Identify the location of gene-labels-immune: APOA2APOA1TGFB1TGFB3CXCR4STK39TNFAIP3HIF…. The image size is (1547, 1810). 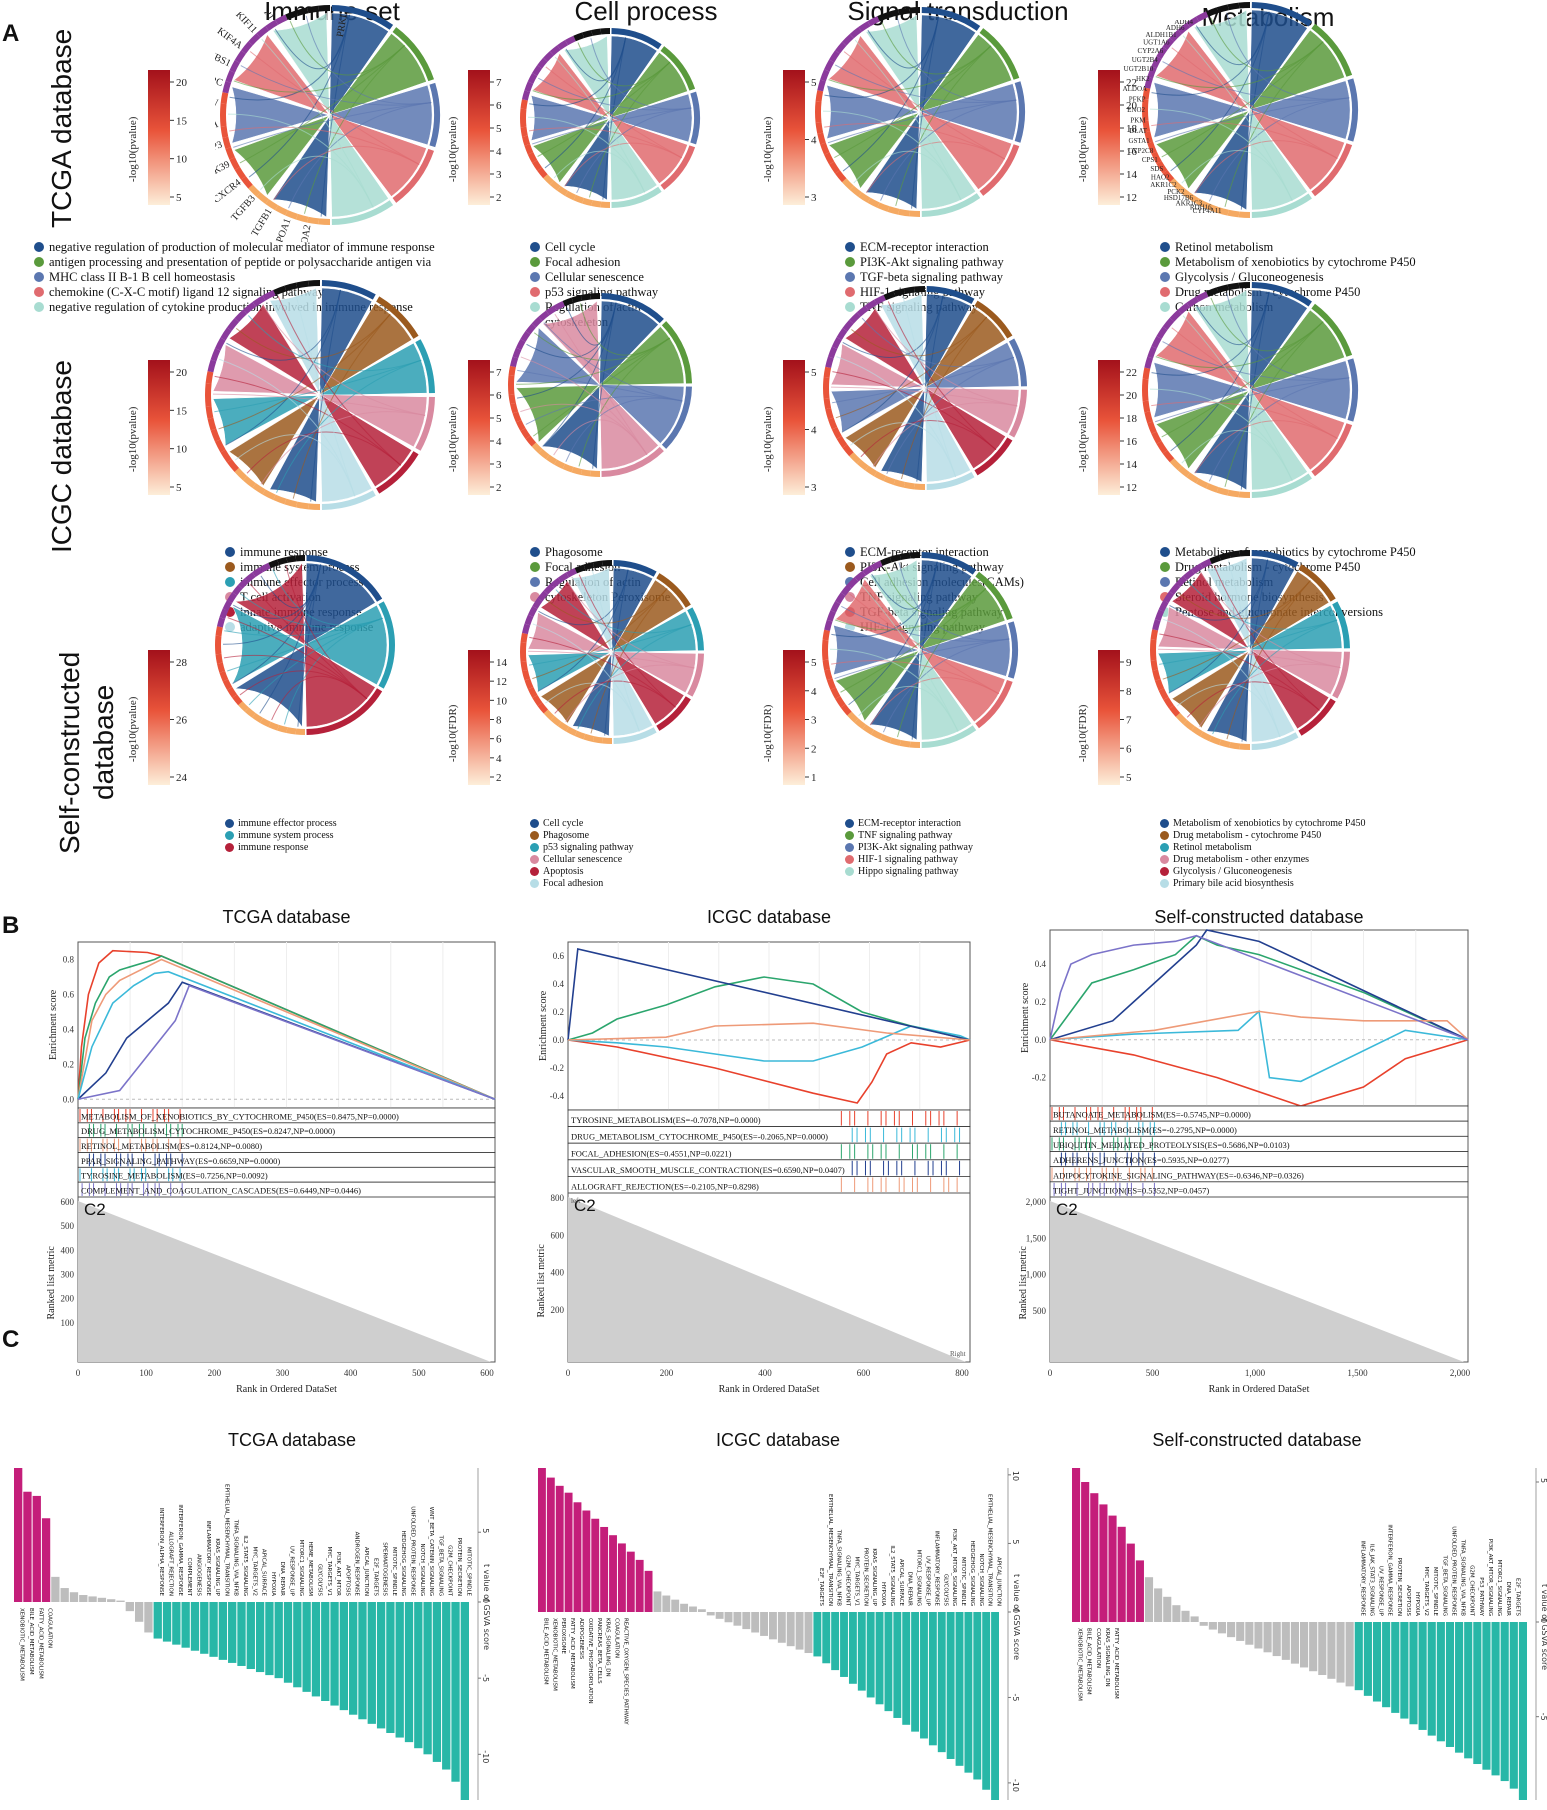
(283, 127).